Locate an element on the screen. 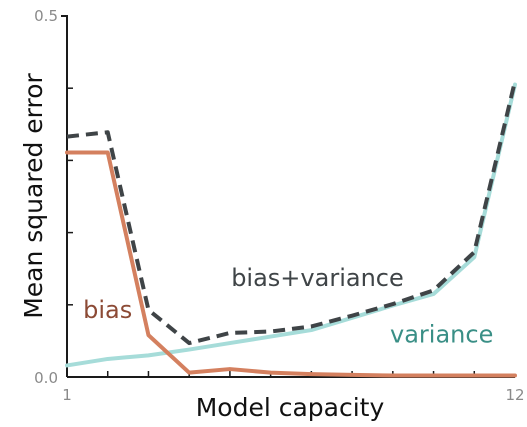 This screenshot has width=527, height=427. series-label-variance: variance is located at coordinates (441, 334).